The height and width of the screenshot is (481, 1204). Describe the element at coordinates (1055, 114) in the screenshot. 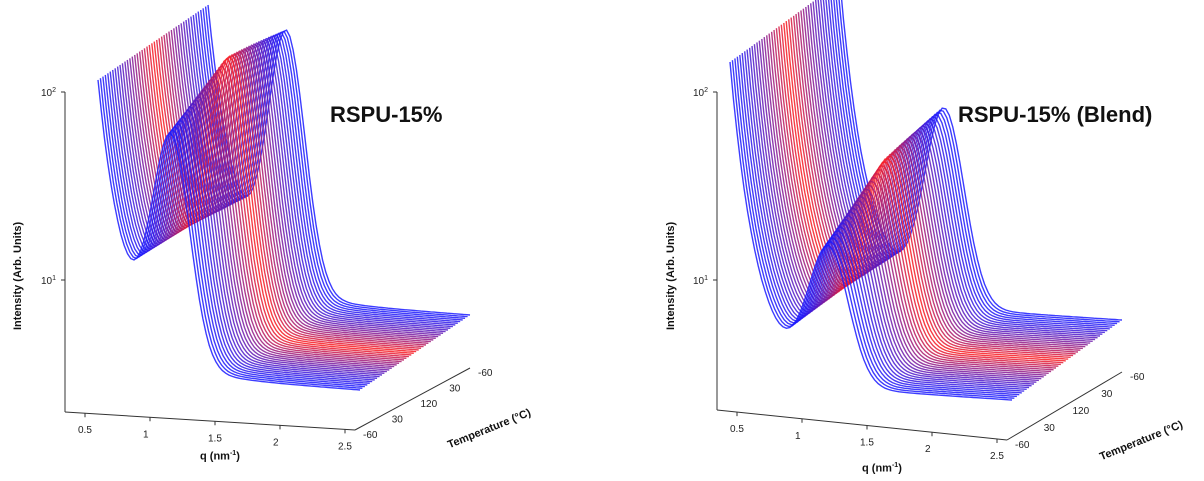

I see `chart-title: RSPU-15% (Blend)` at that location.